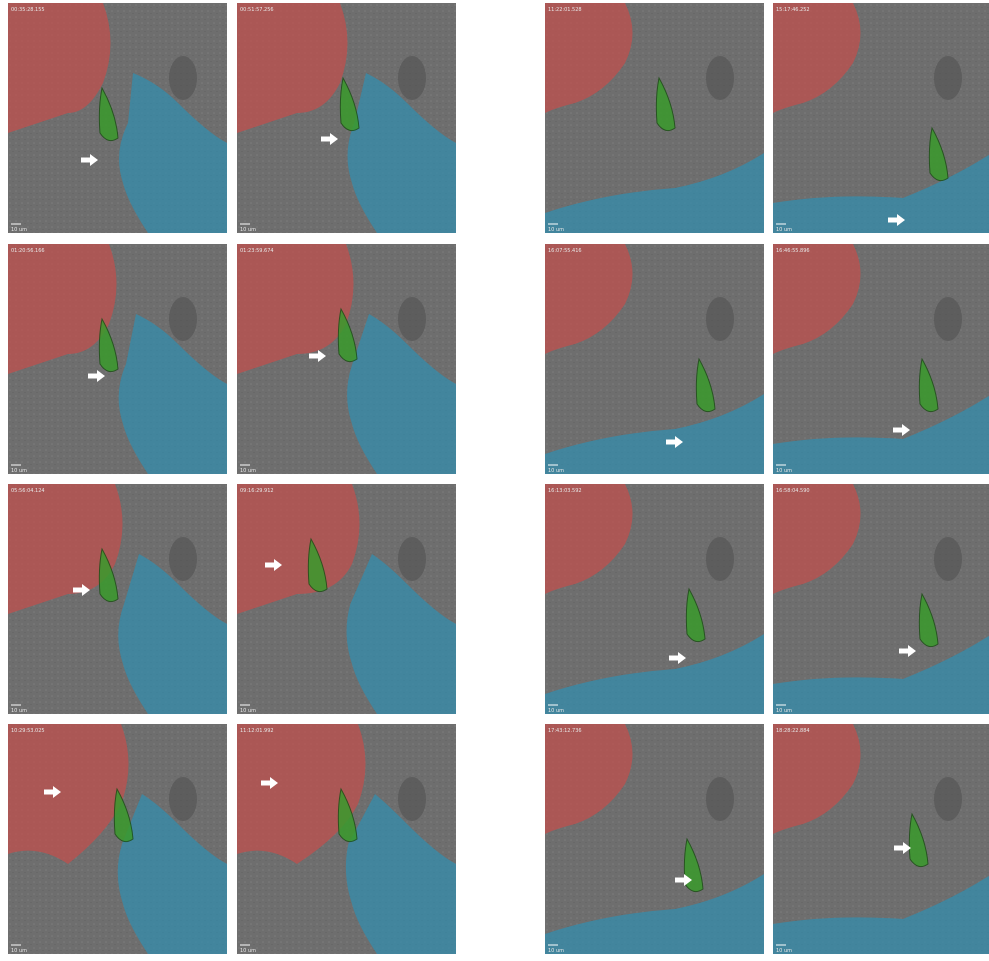 The image size is (989, 961). I want to click on panel-image: 11:22:01.528 10 um, so click(654, 118).